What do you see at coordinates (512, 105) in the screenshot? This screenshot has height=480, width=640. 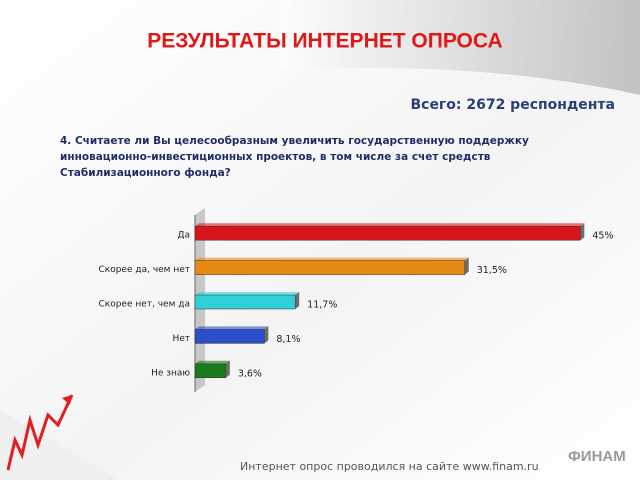 I see `subtitle: Всего: 2672 респондента` at bounding box center [512, 105].